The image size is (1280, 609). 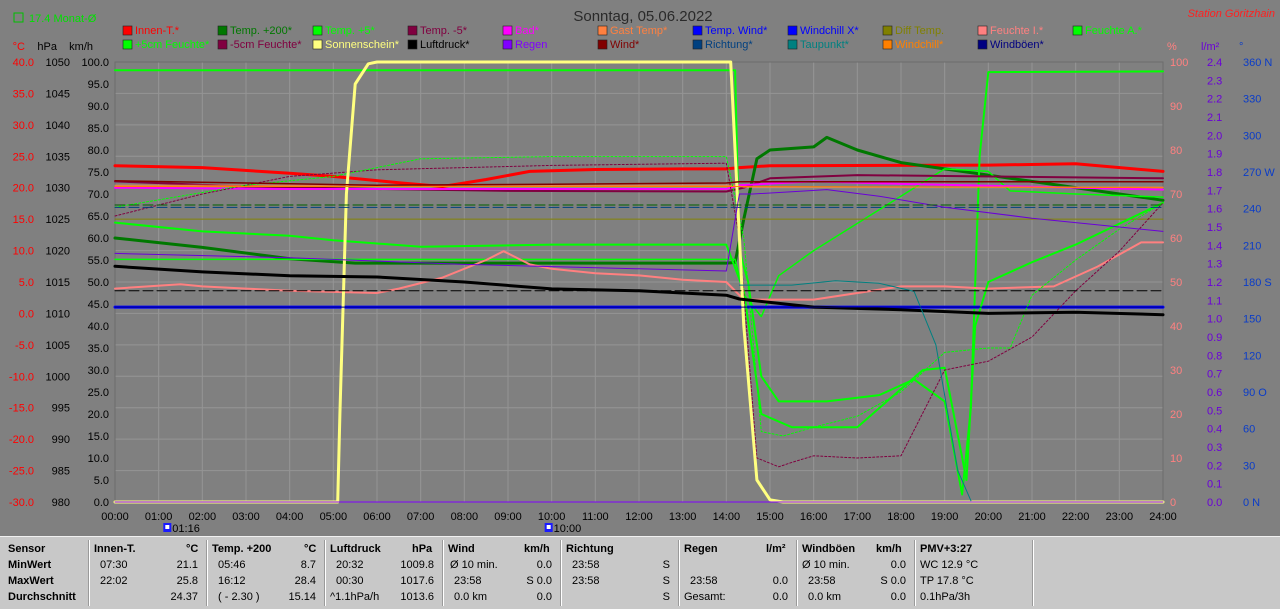 I want to click on x-axis-tick: 16:00, so click(x=814, y=517).